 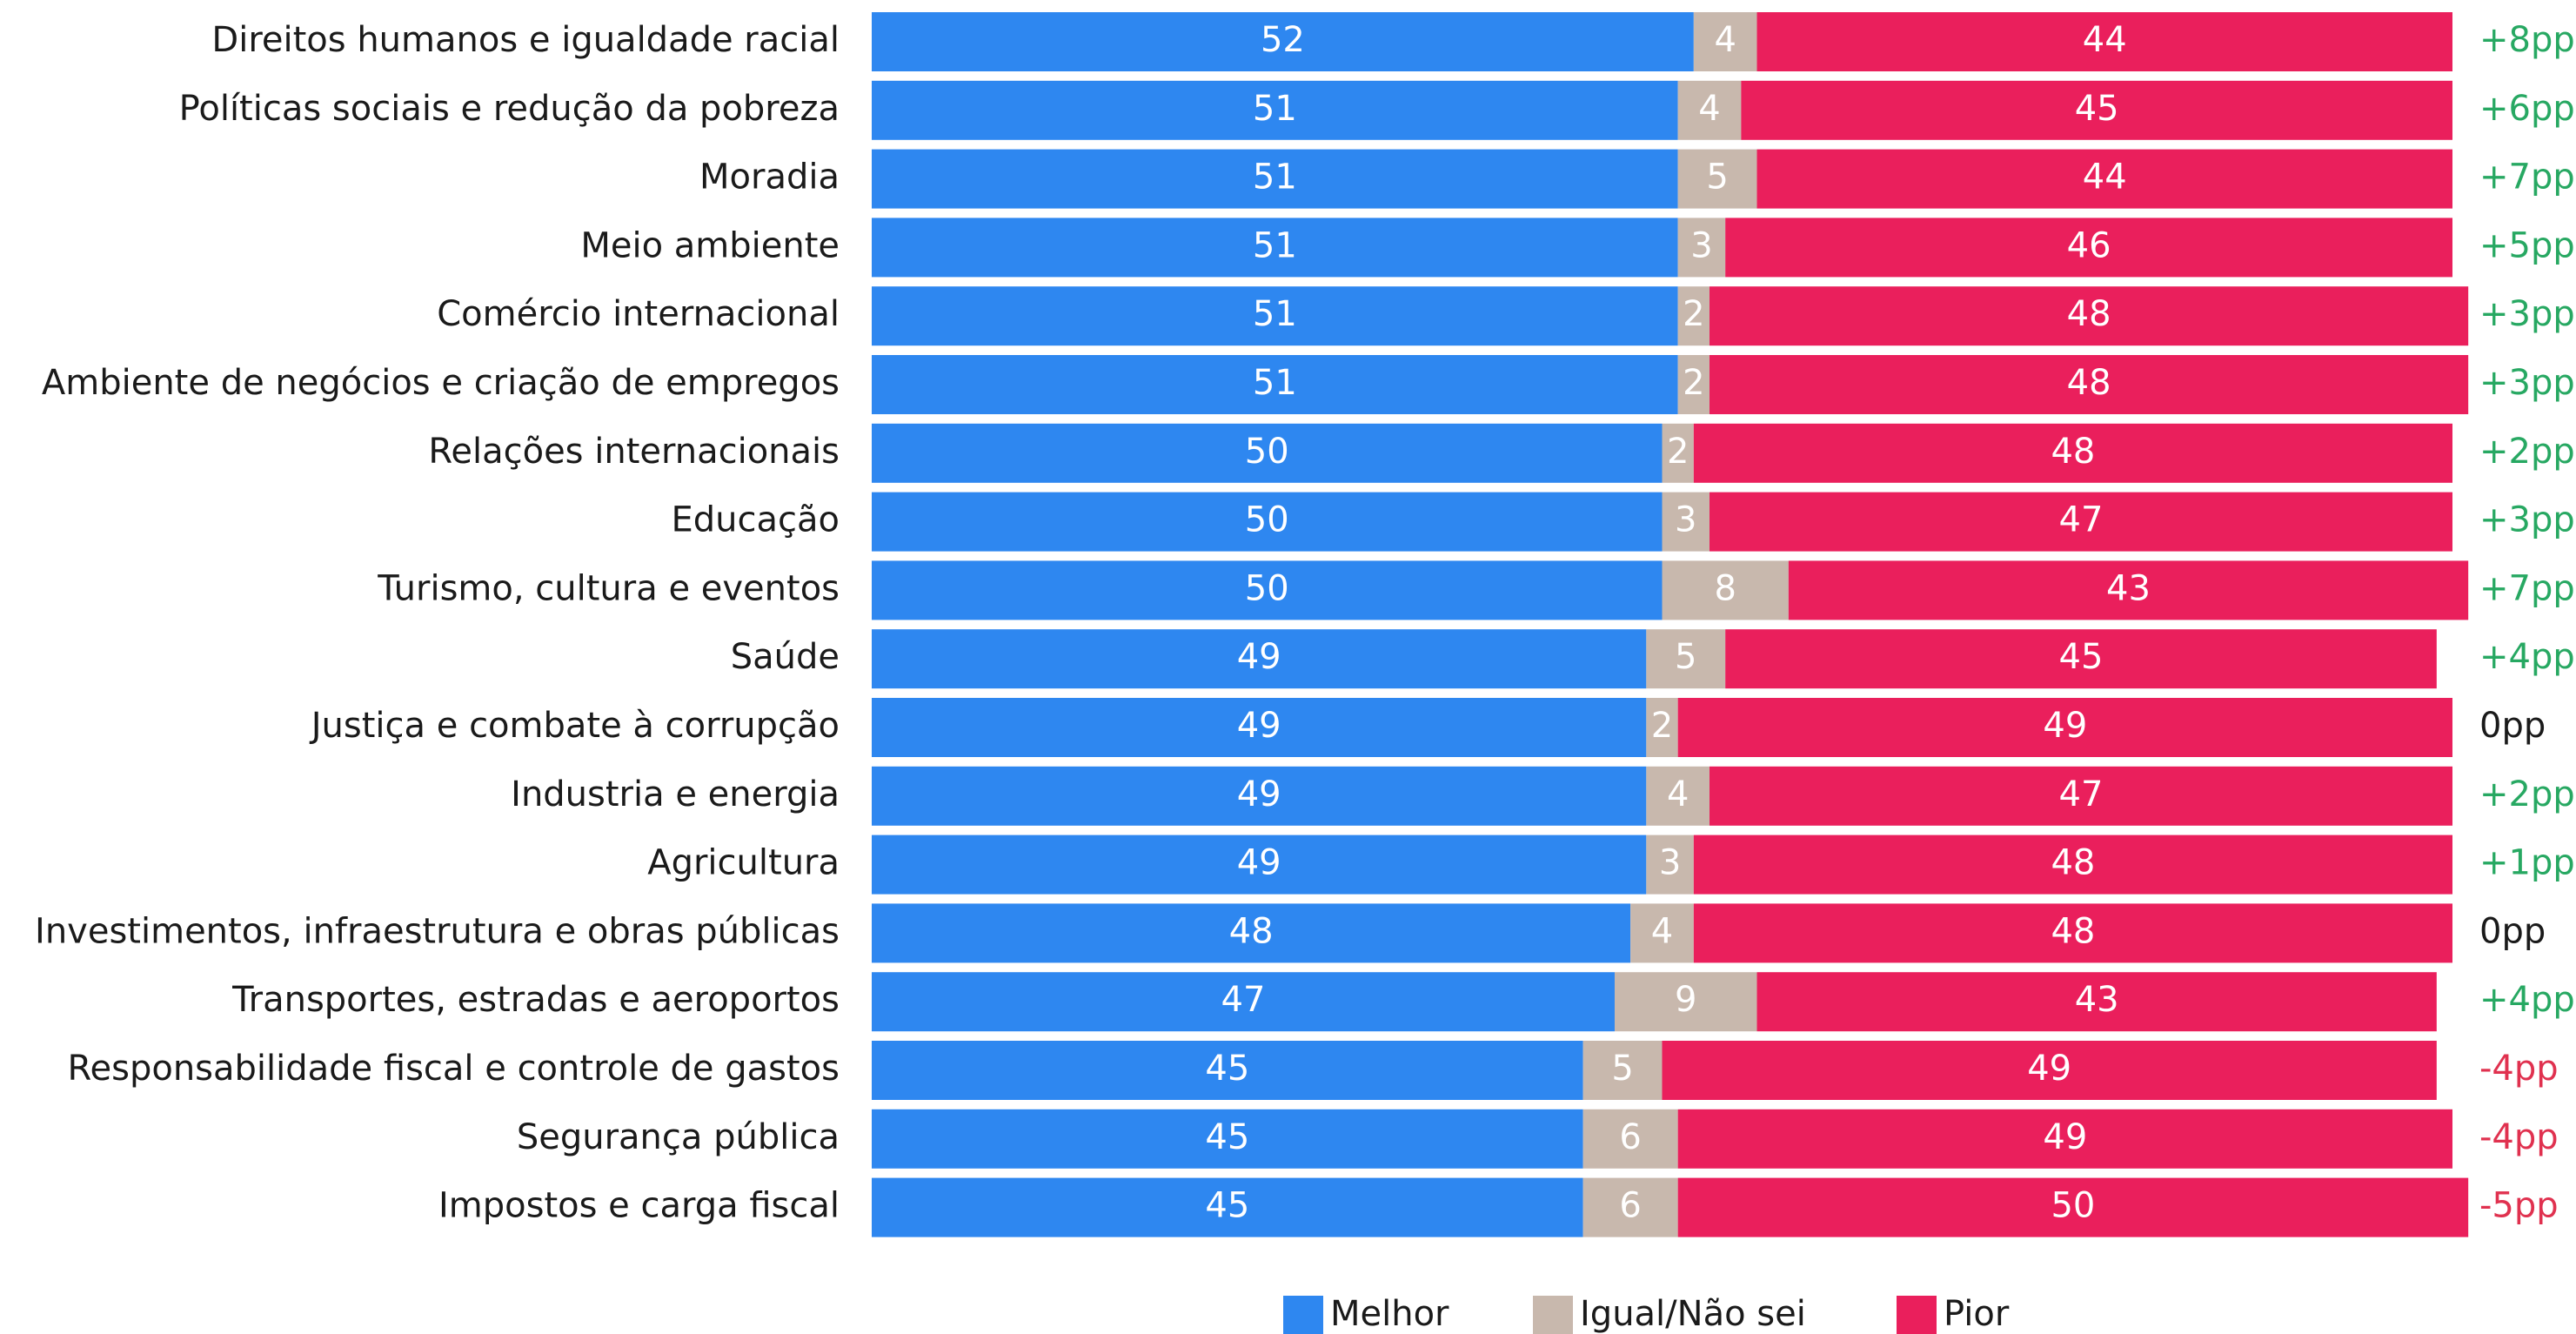 What do you see at coordinates (1623, 522) in the screenshot?
I see `chart-row: Educação 50 3 47 +3pp` at bounding box center [1623, 522].